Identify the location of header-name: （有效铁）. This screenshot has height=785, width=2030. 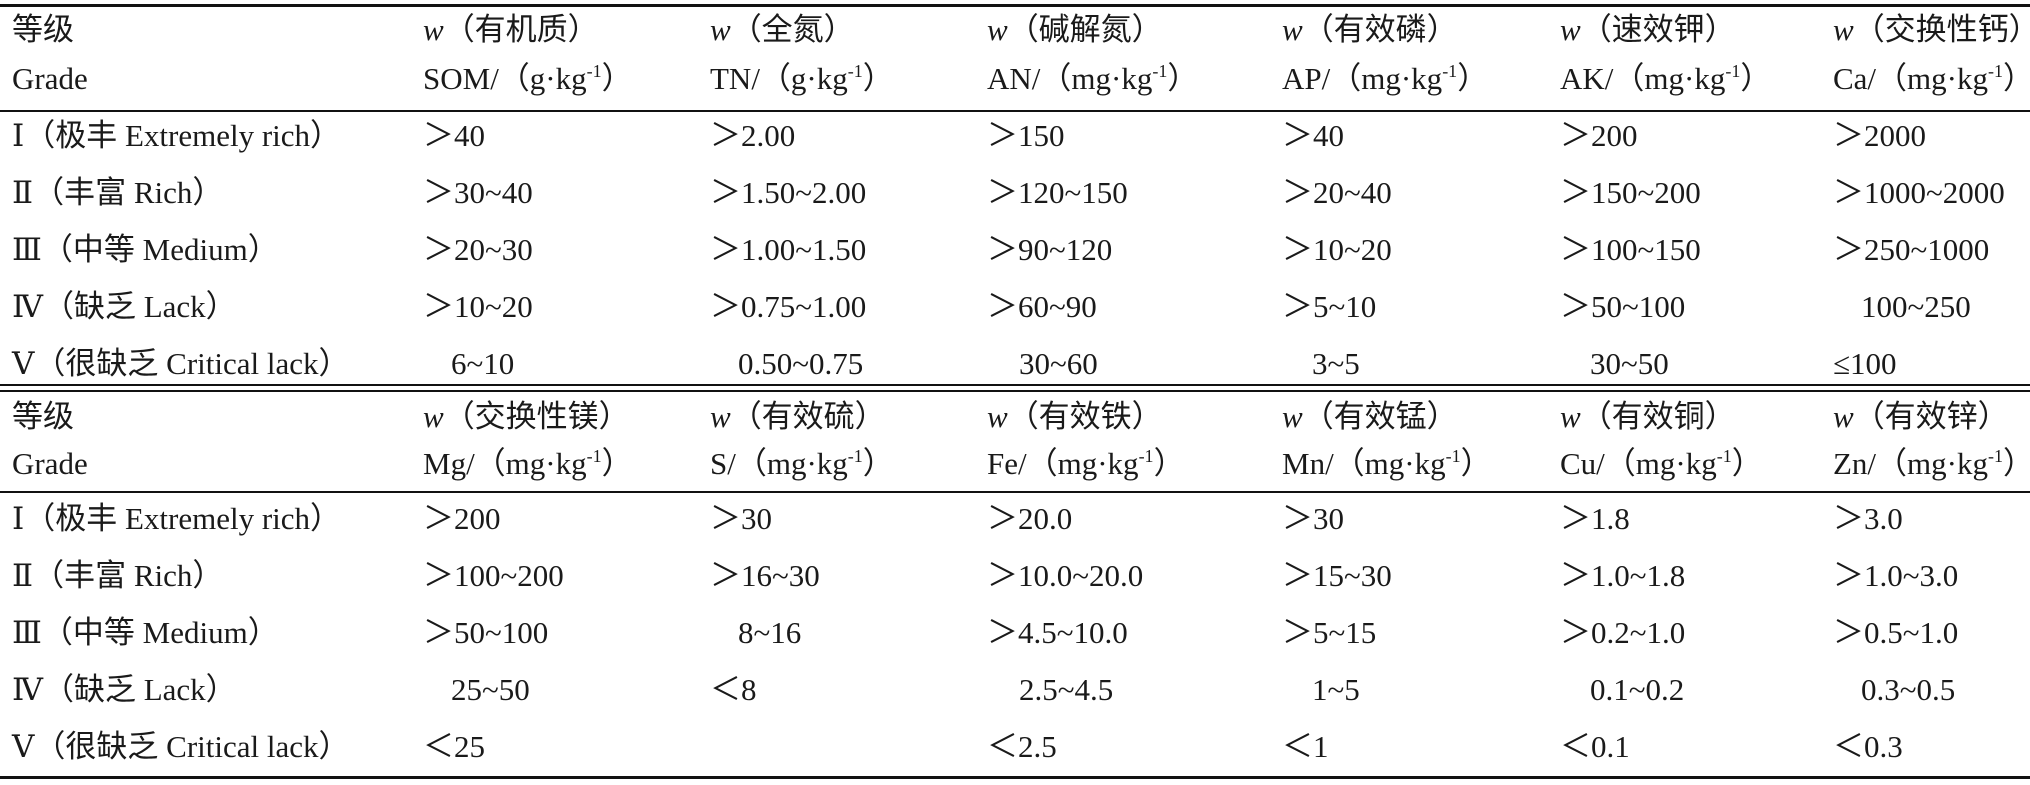
(1085, 416).